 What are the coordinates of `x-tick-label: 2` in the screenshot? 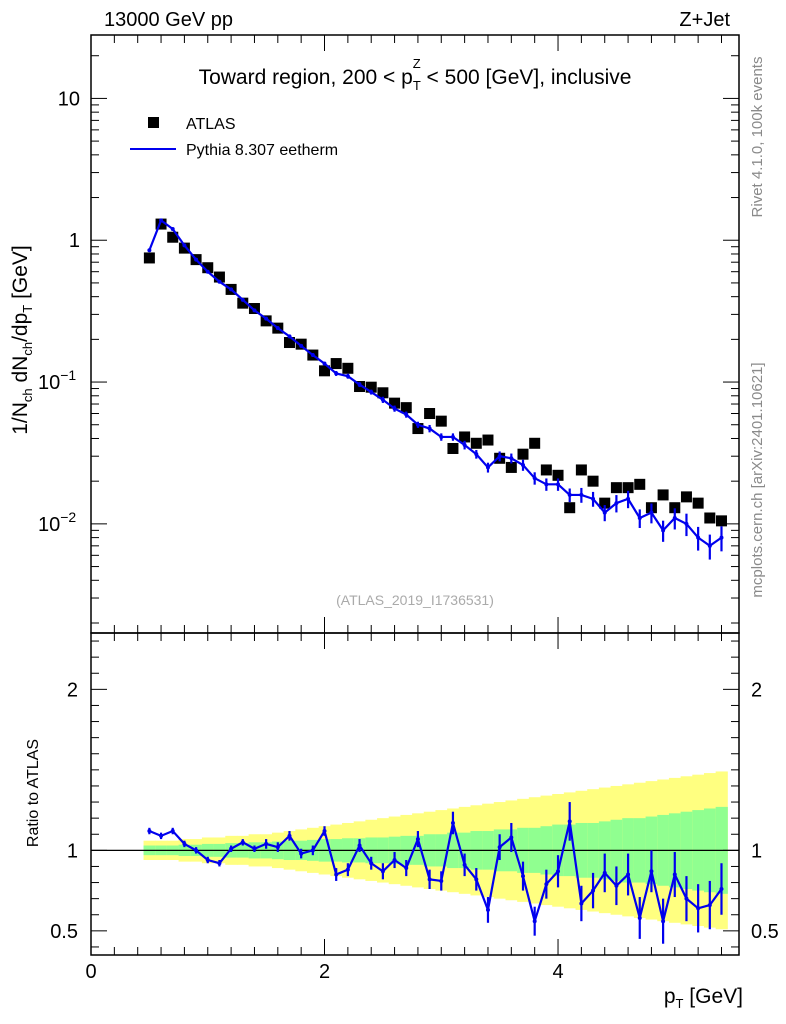 It's located at (324, 972).